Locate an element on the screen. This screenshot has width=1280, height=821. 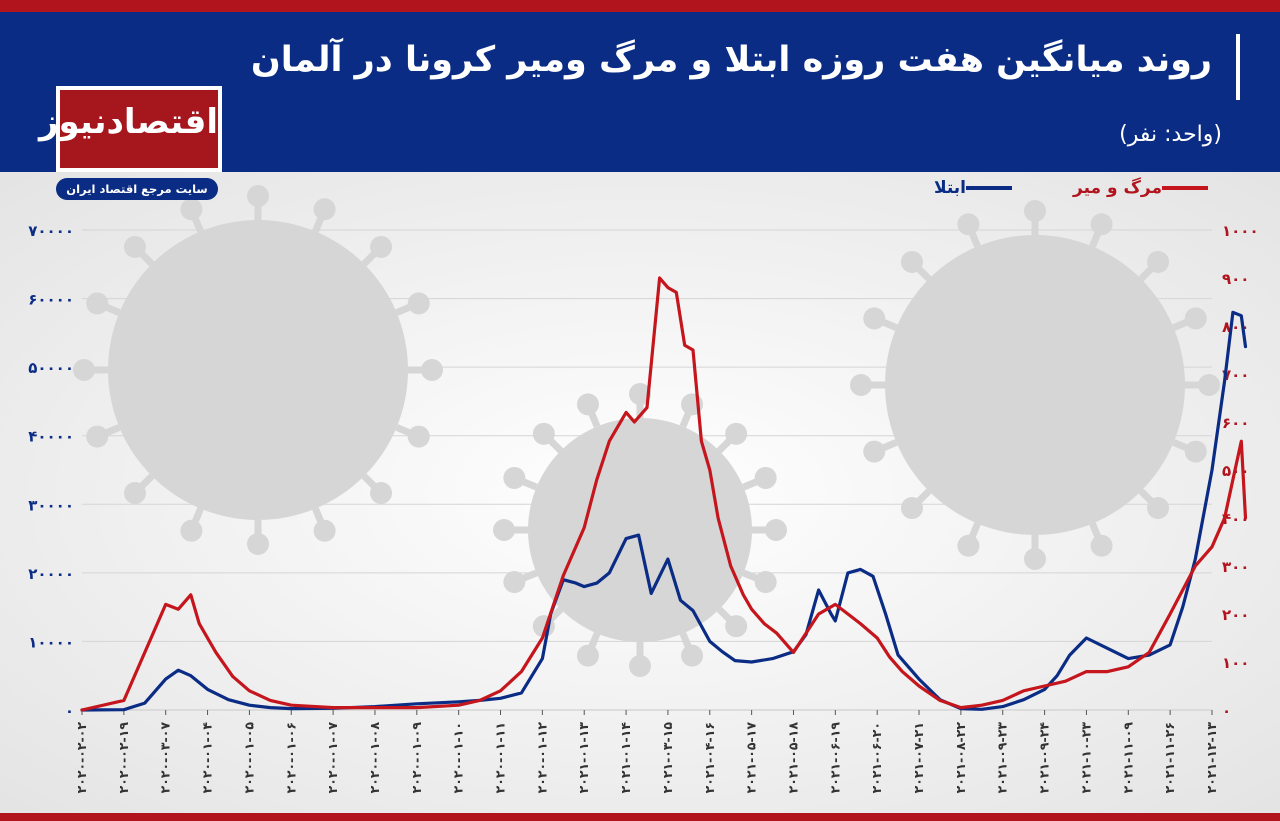
y-left-tick-label: ۰ is located at coordinates (69, 711).